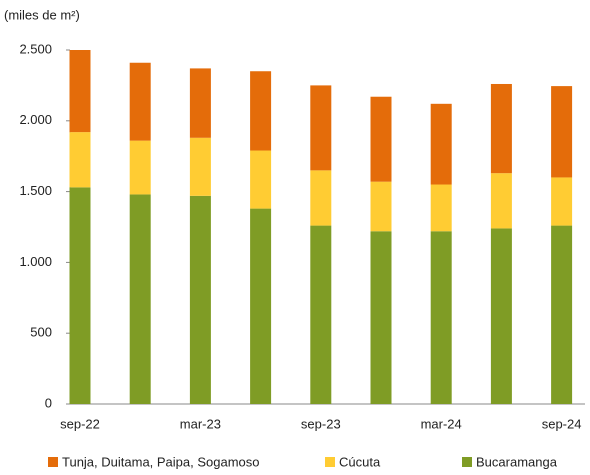  What do you see at coordinates (35, 190) in the screenshot?
I see `y-tick-label: 1.500` at bounding box center [35, 190].